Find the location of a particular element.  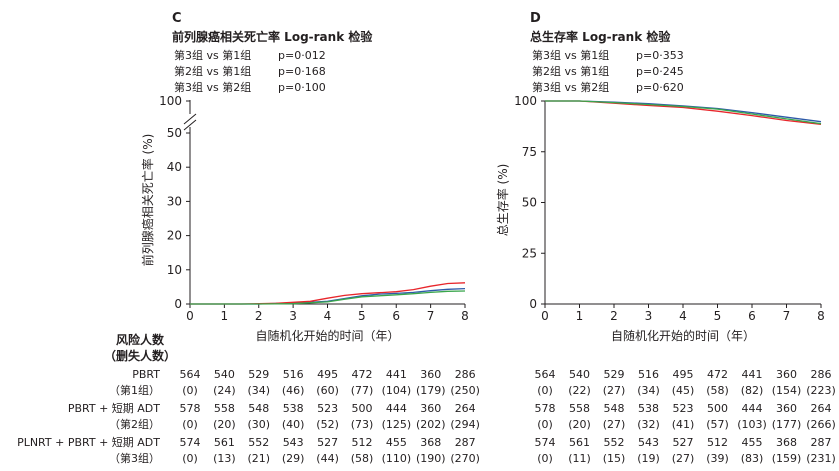

number-censored: (41) is located at coordinates (683, 424).